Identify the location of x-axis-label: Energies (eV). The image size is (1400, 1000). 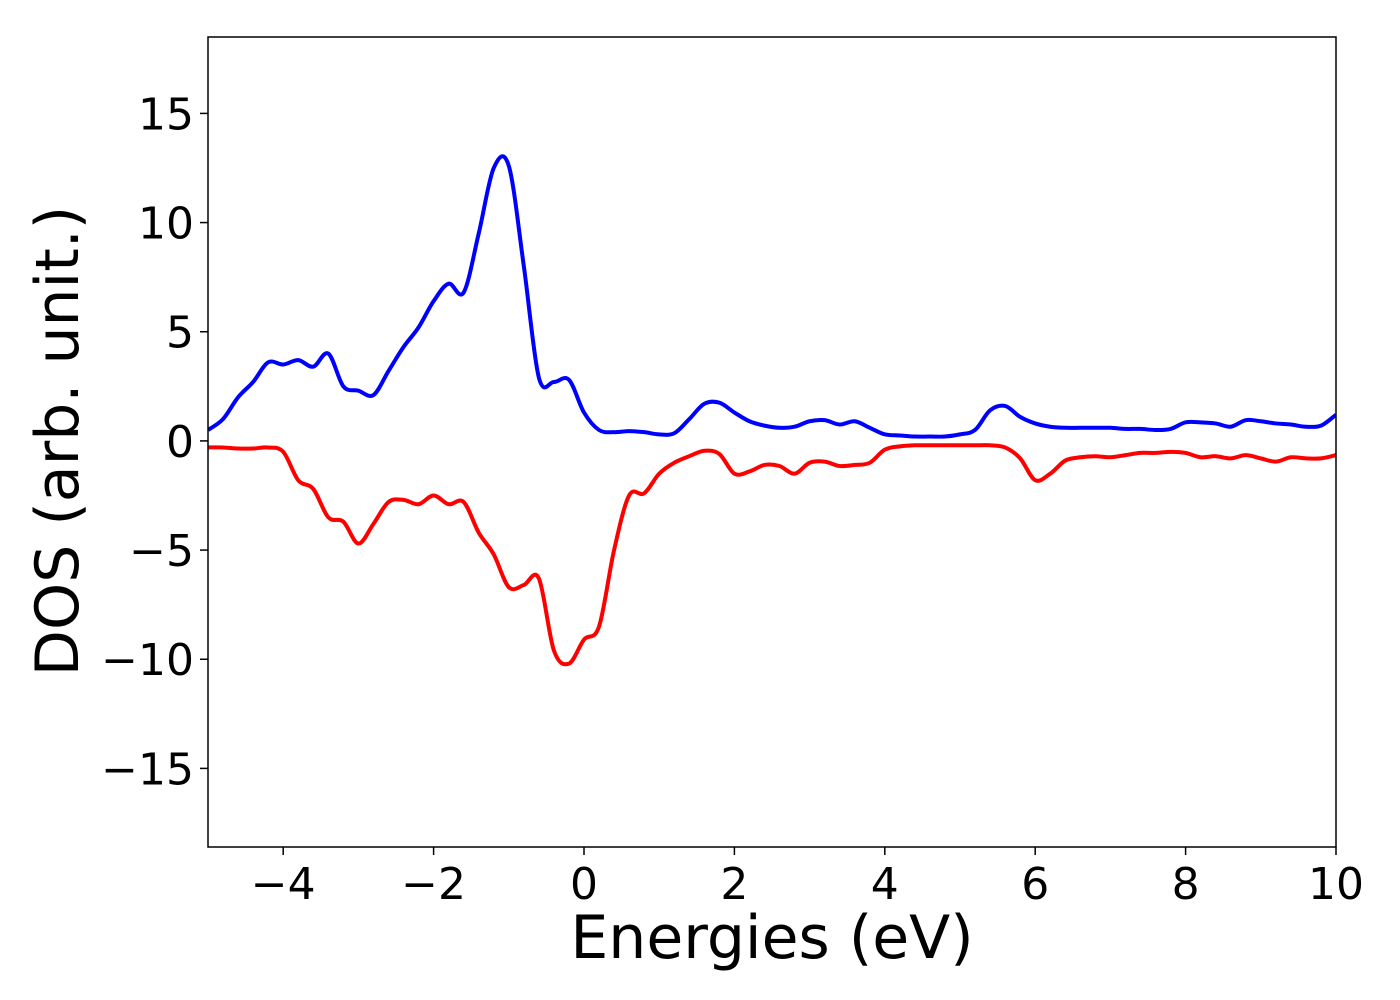
(771, 938).